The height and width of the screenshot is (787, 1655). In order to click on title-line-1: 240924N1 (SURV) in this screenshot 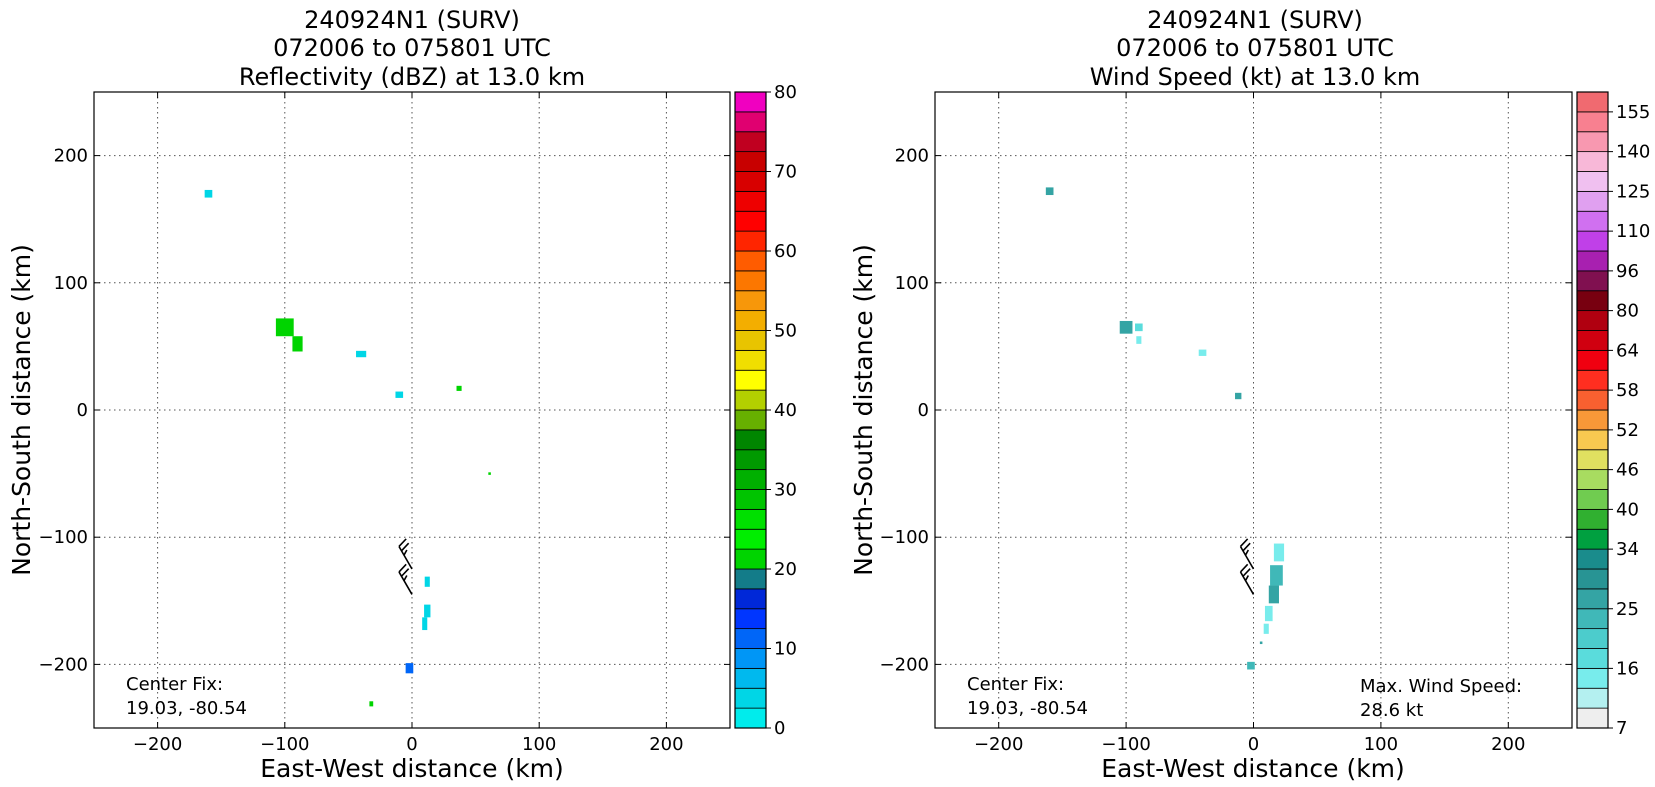, I will do `click(1255, 20)`.